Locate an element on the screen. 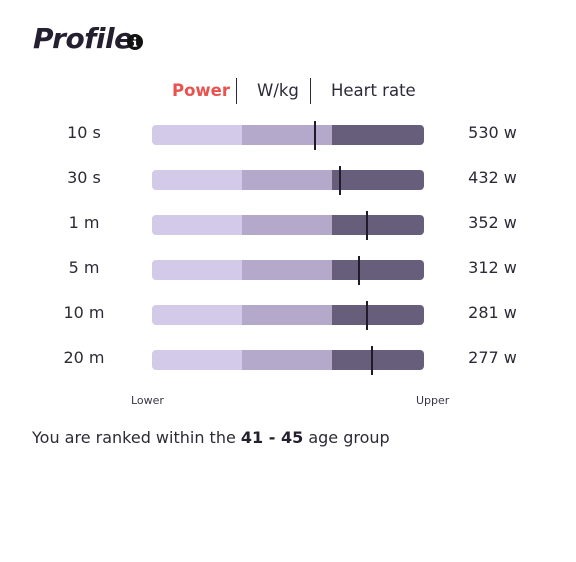 This screenshot has height=562, width=576. profile-row: 5 m 312 w is located at coordinates (288, 269).